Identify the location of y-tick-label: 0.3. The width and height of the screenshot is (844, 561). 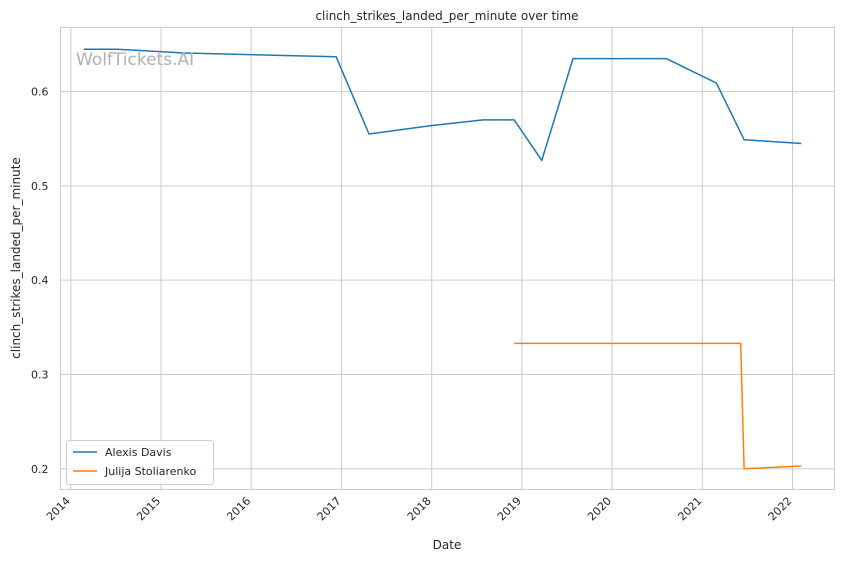
(40, 374).